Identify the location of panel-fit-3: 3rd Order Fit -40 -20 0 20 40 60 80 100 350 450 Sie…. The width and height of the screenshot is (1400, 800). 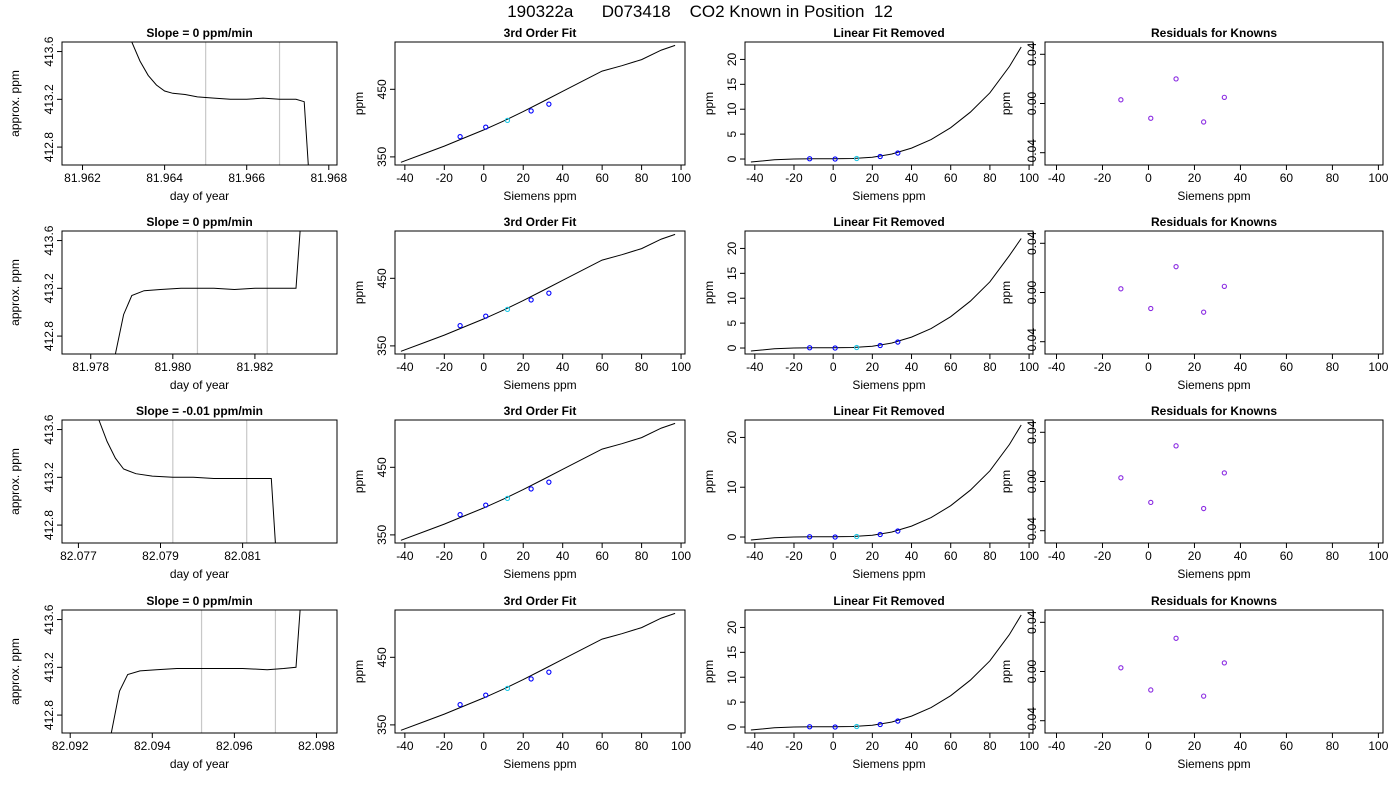
(521, 492).